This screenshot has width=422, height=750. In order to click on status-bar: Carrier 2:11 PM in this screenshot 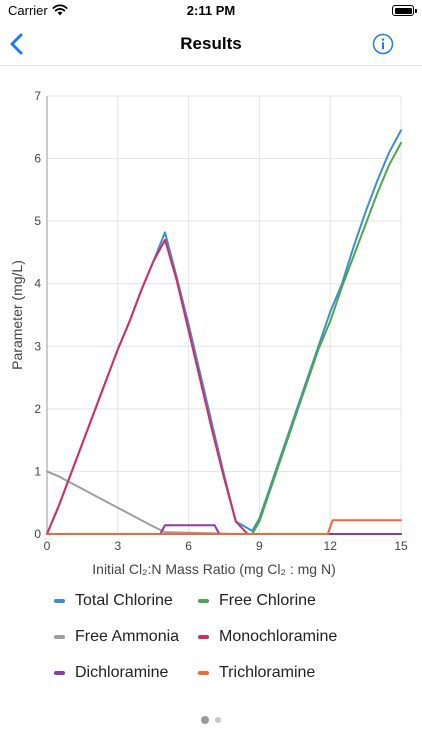, I will do `click(211, 11)`.